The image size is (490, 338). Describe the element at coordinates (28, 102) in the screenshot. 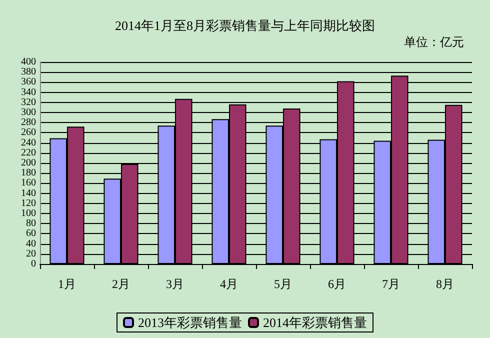

I see `y-tick-label: 320` at that location.